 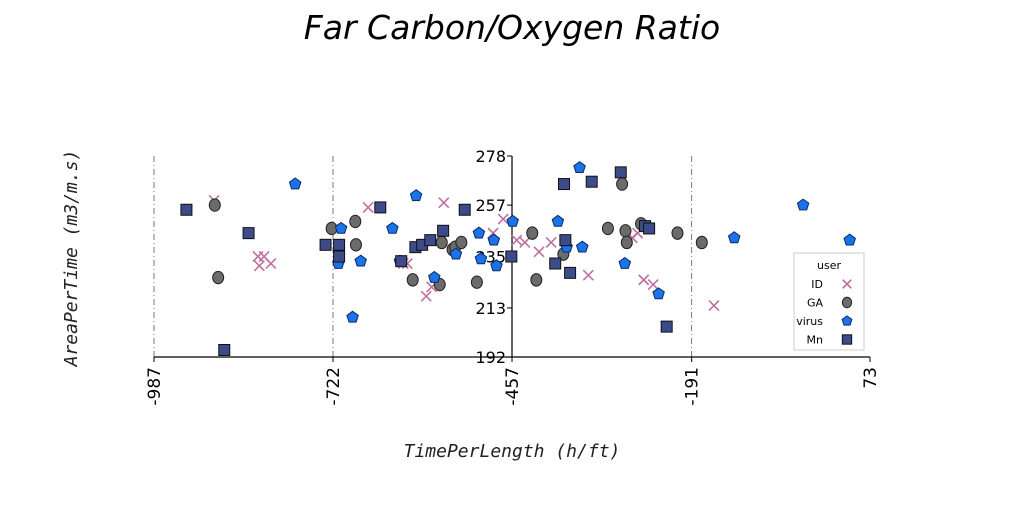 What do you see at coordinates (490, 357) in the screenshot?
I see `y-tick-label: 192` at bounding box center [490, 357].